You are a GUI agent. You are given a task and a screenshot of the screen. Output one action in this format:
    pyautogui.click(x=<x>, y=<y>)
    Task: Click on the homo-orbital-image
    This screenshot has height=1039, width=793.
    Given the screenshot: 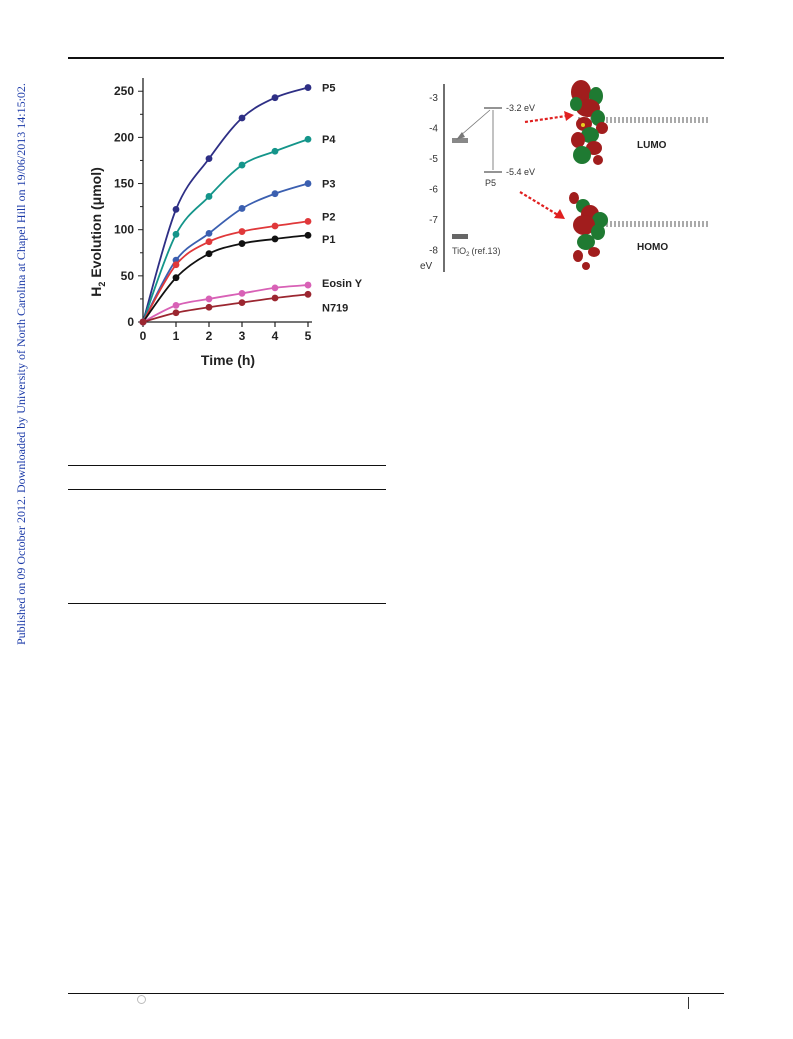 What is the action you would take?
    pyautogui.click(x=638, y=231)
    